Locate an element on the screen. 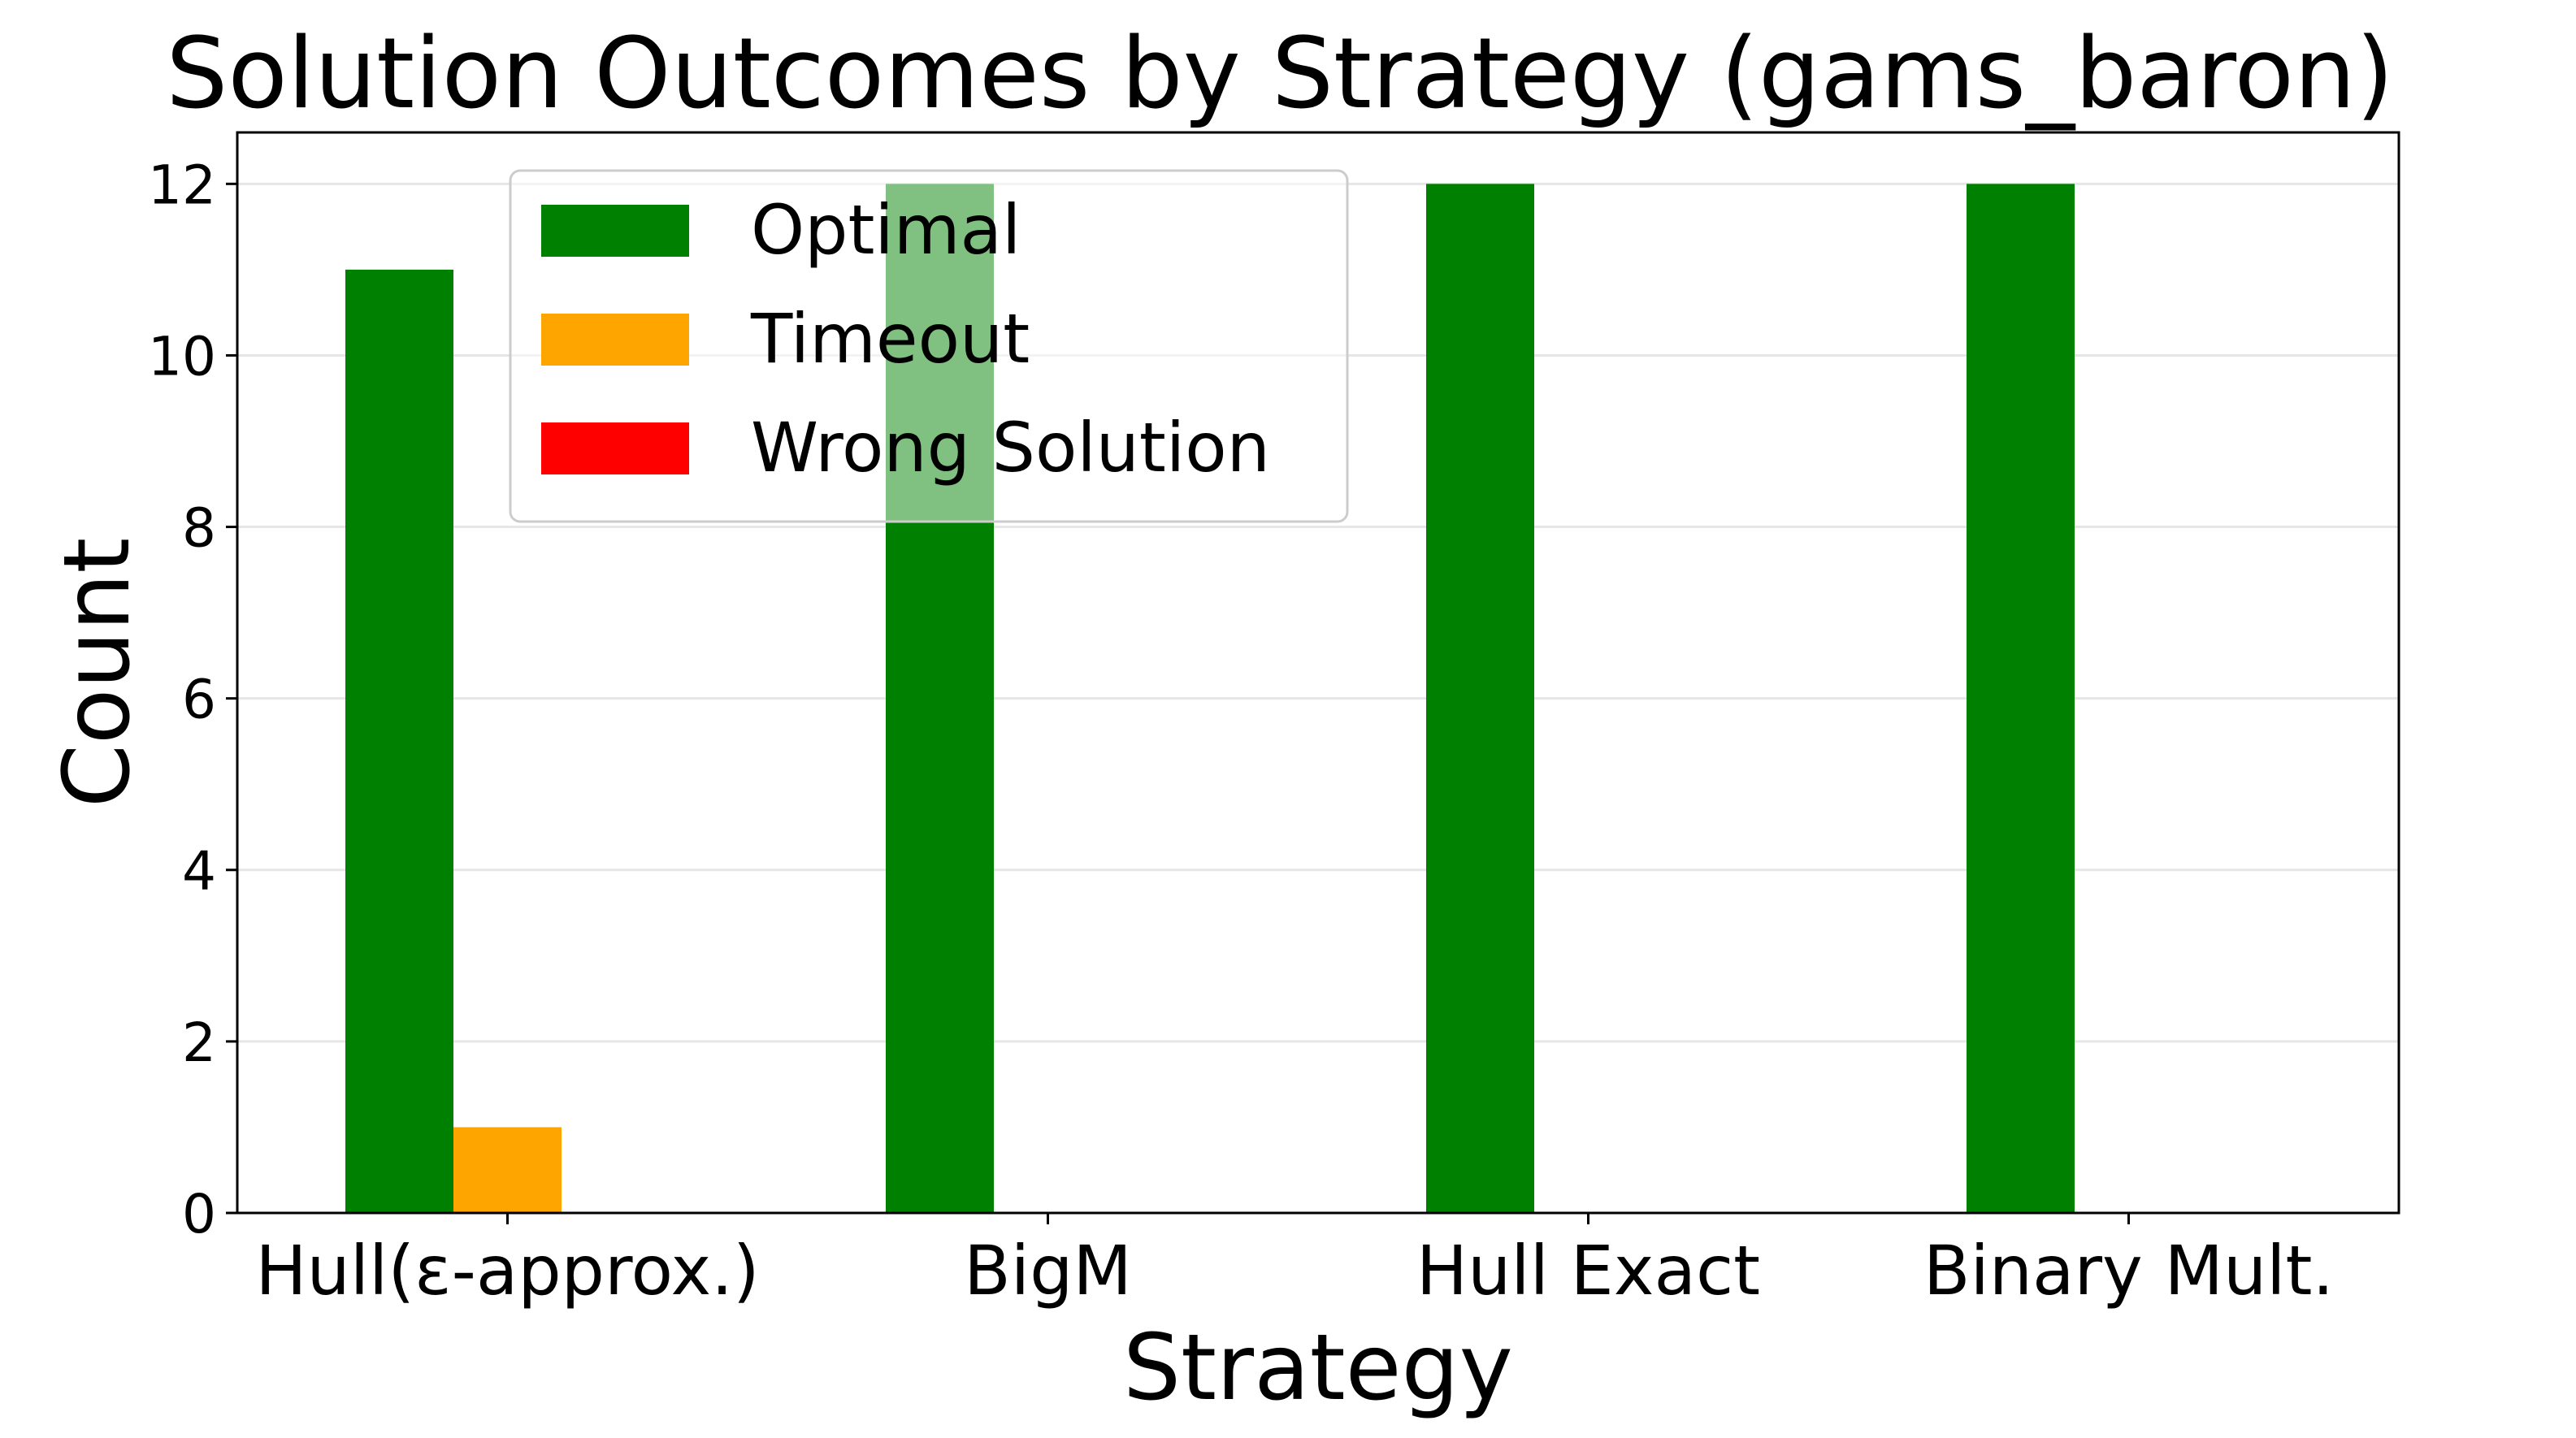 Image resolution: width=2576 pixels, height=1438 pixels. legend-label: Timeout is located at coordinates (890, 339).